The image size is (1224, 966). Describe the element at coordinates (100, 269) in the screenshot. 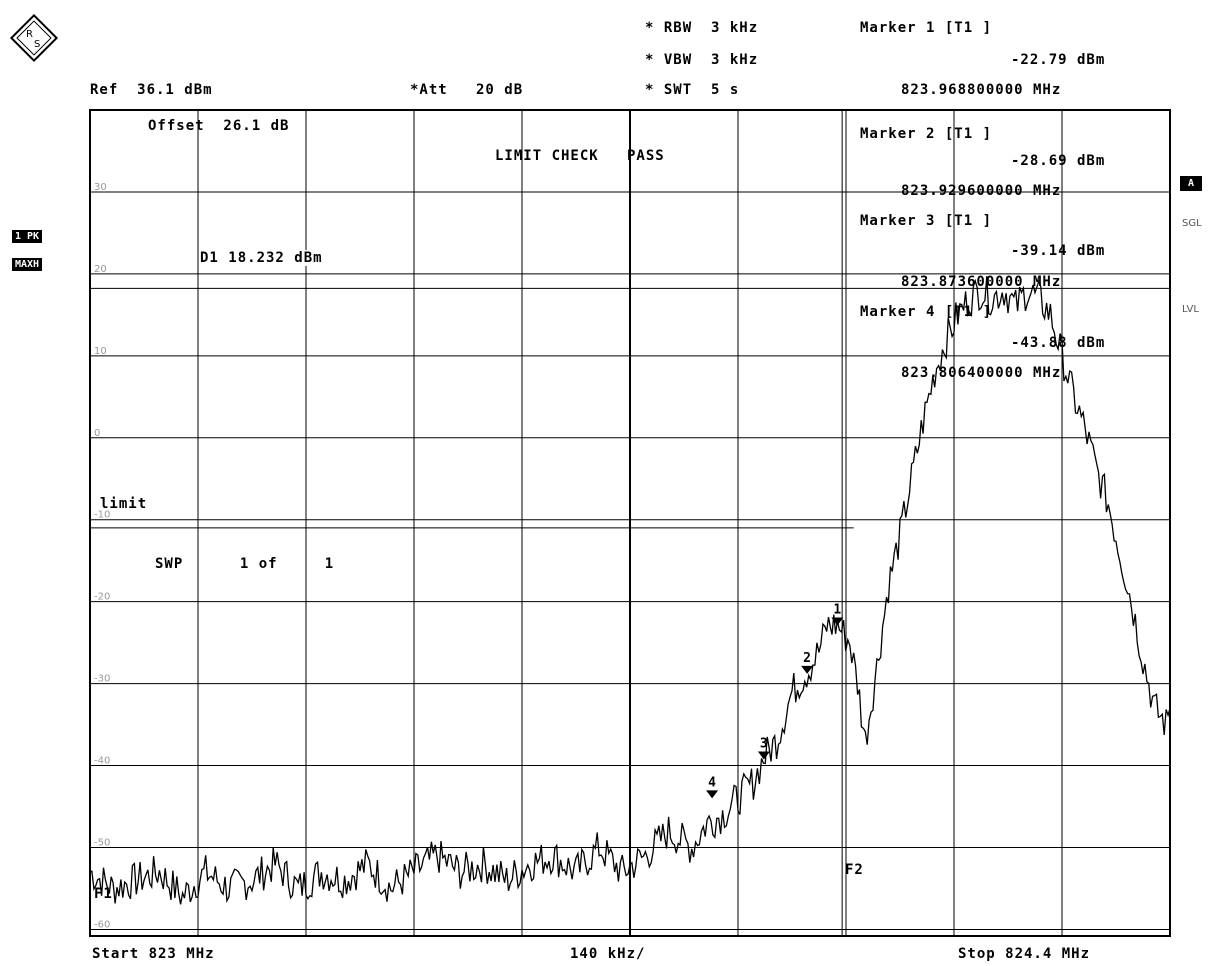

I see `y-tick-label: 20` at that location.